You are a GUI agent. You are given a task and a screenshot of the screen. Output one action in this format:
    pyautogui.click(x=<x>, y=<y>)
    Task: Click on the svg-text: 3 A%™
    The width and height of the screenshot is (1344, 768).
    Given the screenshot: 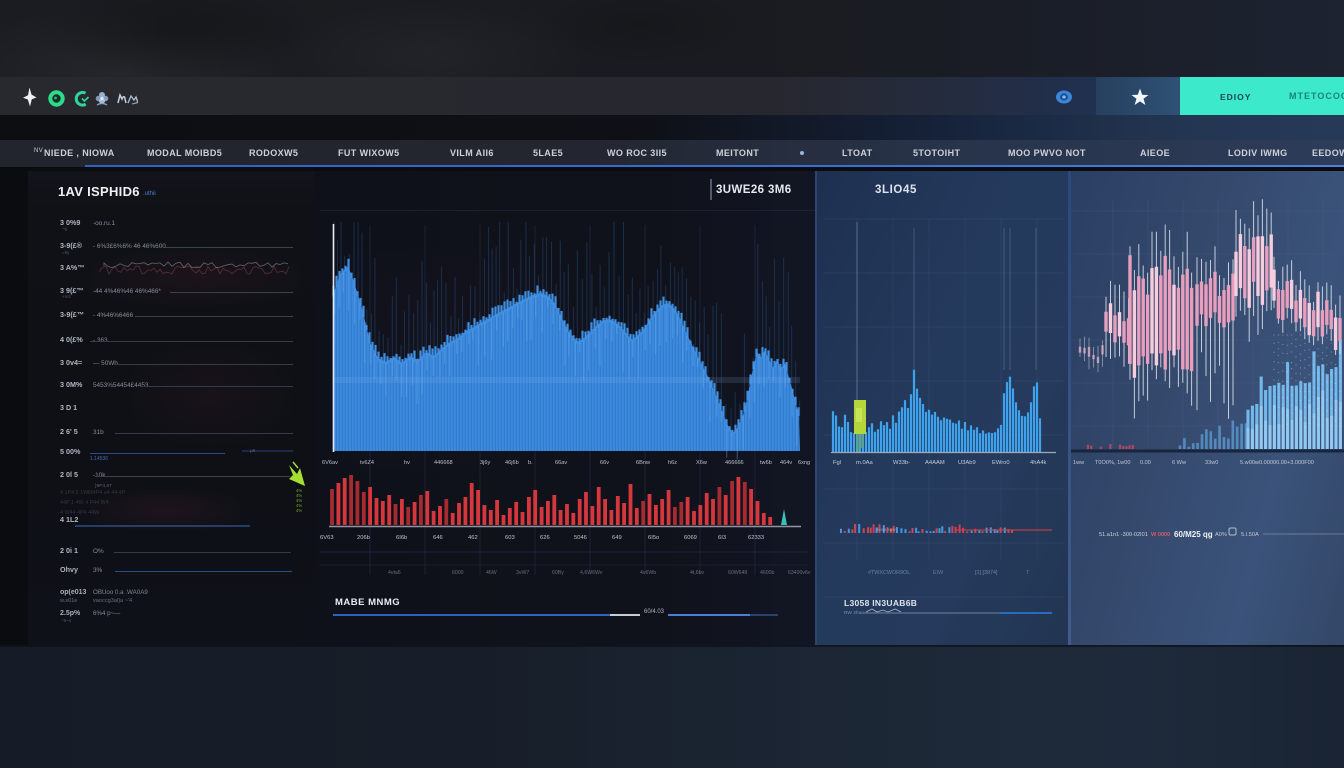 What is the action you would take?
    pyautogui.click(x=72, y=267)
    